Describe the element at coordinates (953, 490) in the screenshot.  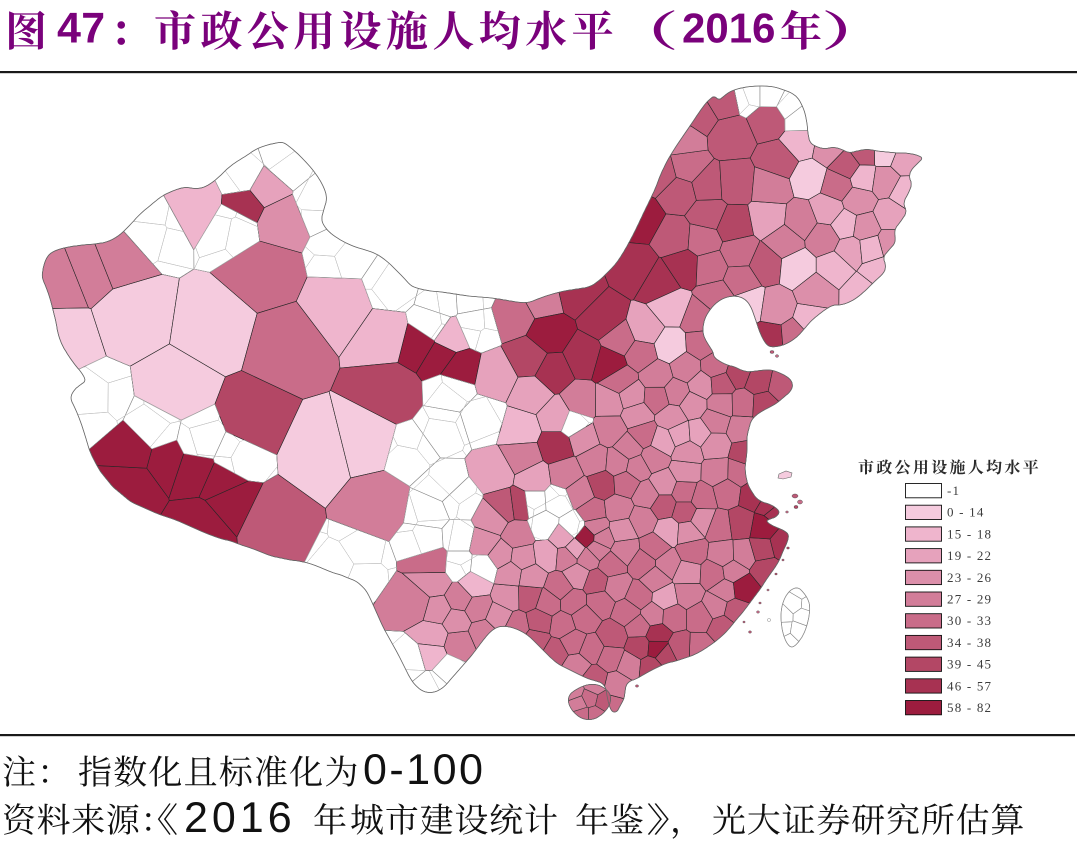
I see `svg-text: -1` at that location.